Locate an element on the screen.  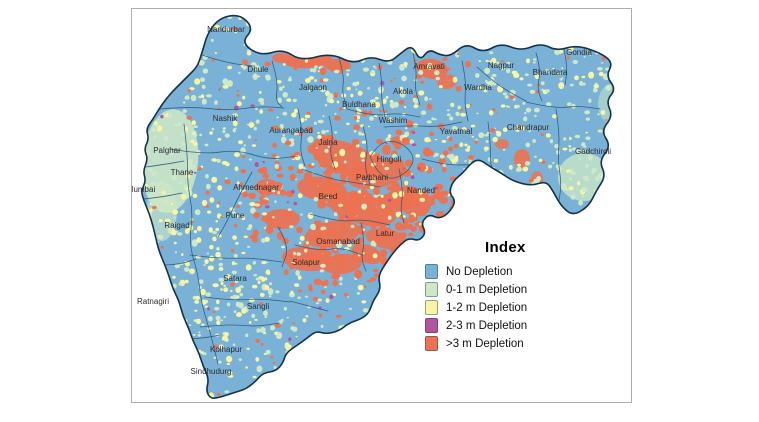
district-label-gadchiroli: Gadchiroli is located at coordinates (593, 151).